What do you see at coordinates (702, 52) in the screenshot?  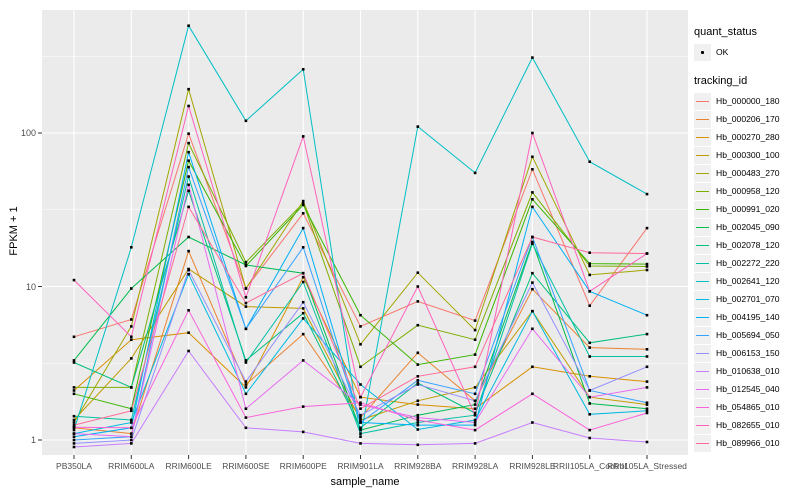 I see `ok-point-icon` at bounding box center [702, 52].